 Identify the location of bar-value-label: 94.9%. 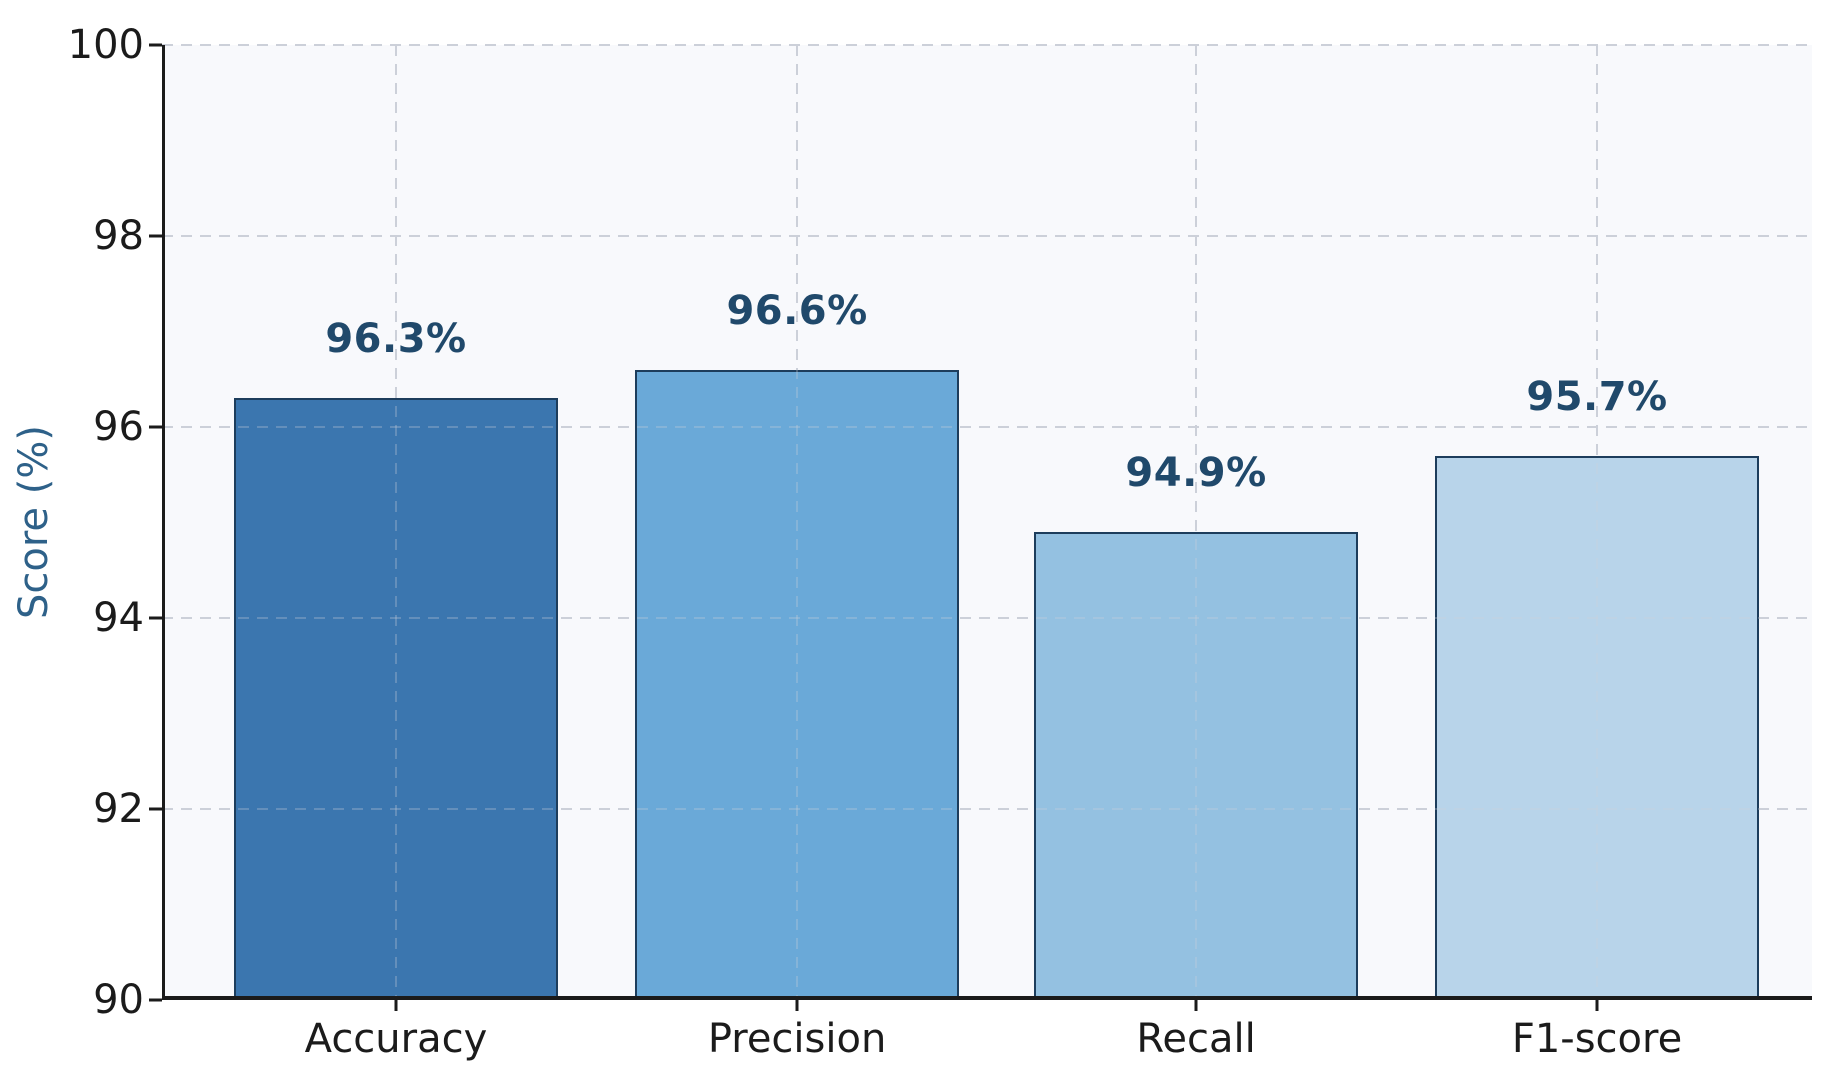
(1196, 473).